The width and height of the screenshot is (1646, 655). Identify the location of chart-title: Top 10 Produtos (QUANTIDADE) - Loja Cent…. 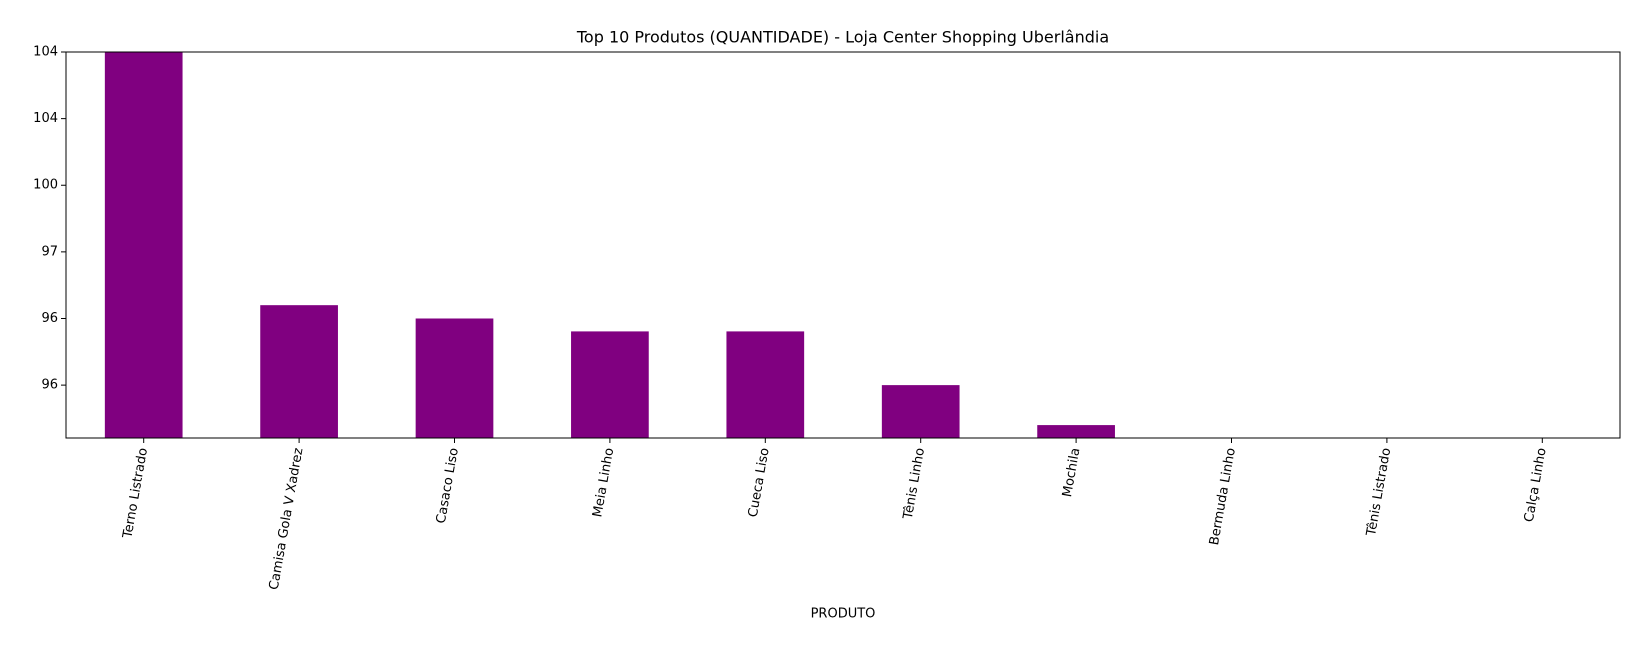
(842, 37).